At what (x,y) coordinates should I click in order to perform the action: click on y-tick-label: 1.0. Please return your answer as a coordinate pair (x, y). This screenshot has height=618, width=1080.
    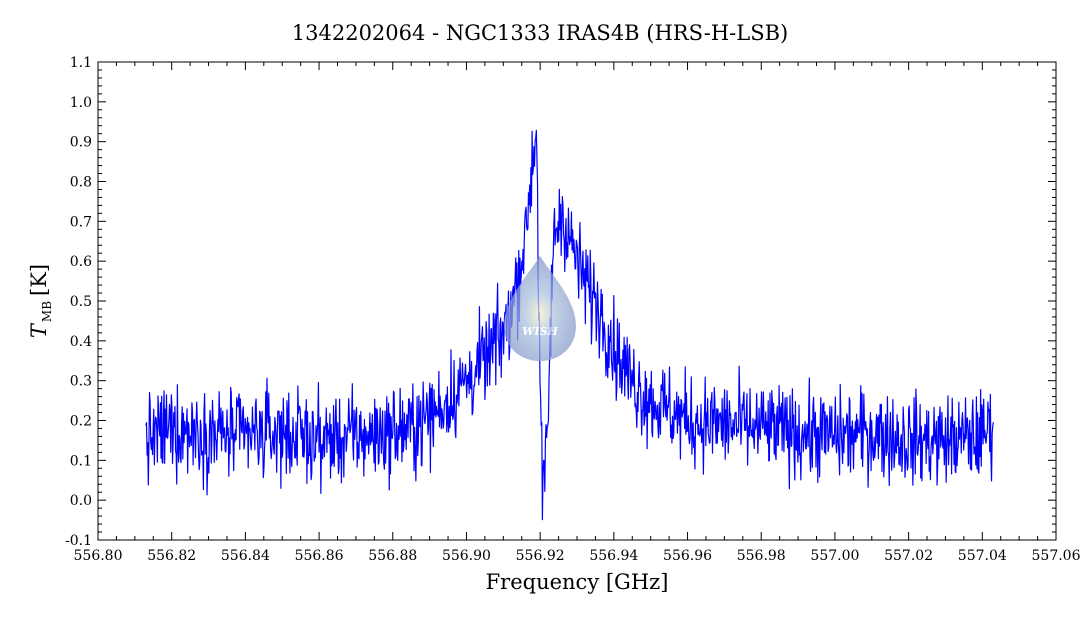
    Looking at the image, I should click on (81, 103).